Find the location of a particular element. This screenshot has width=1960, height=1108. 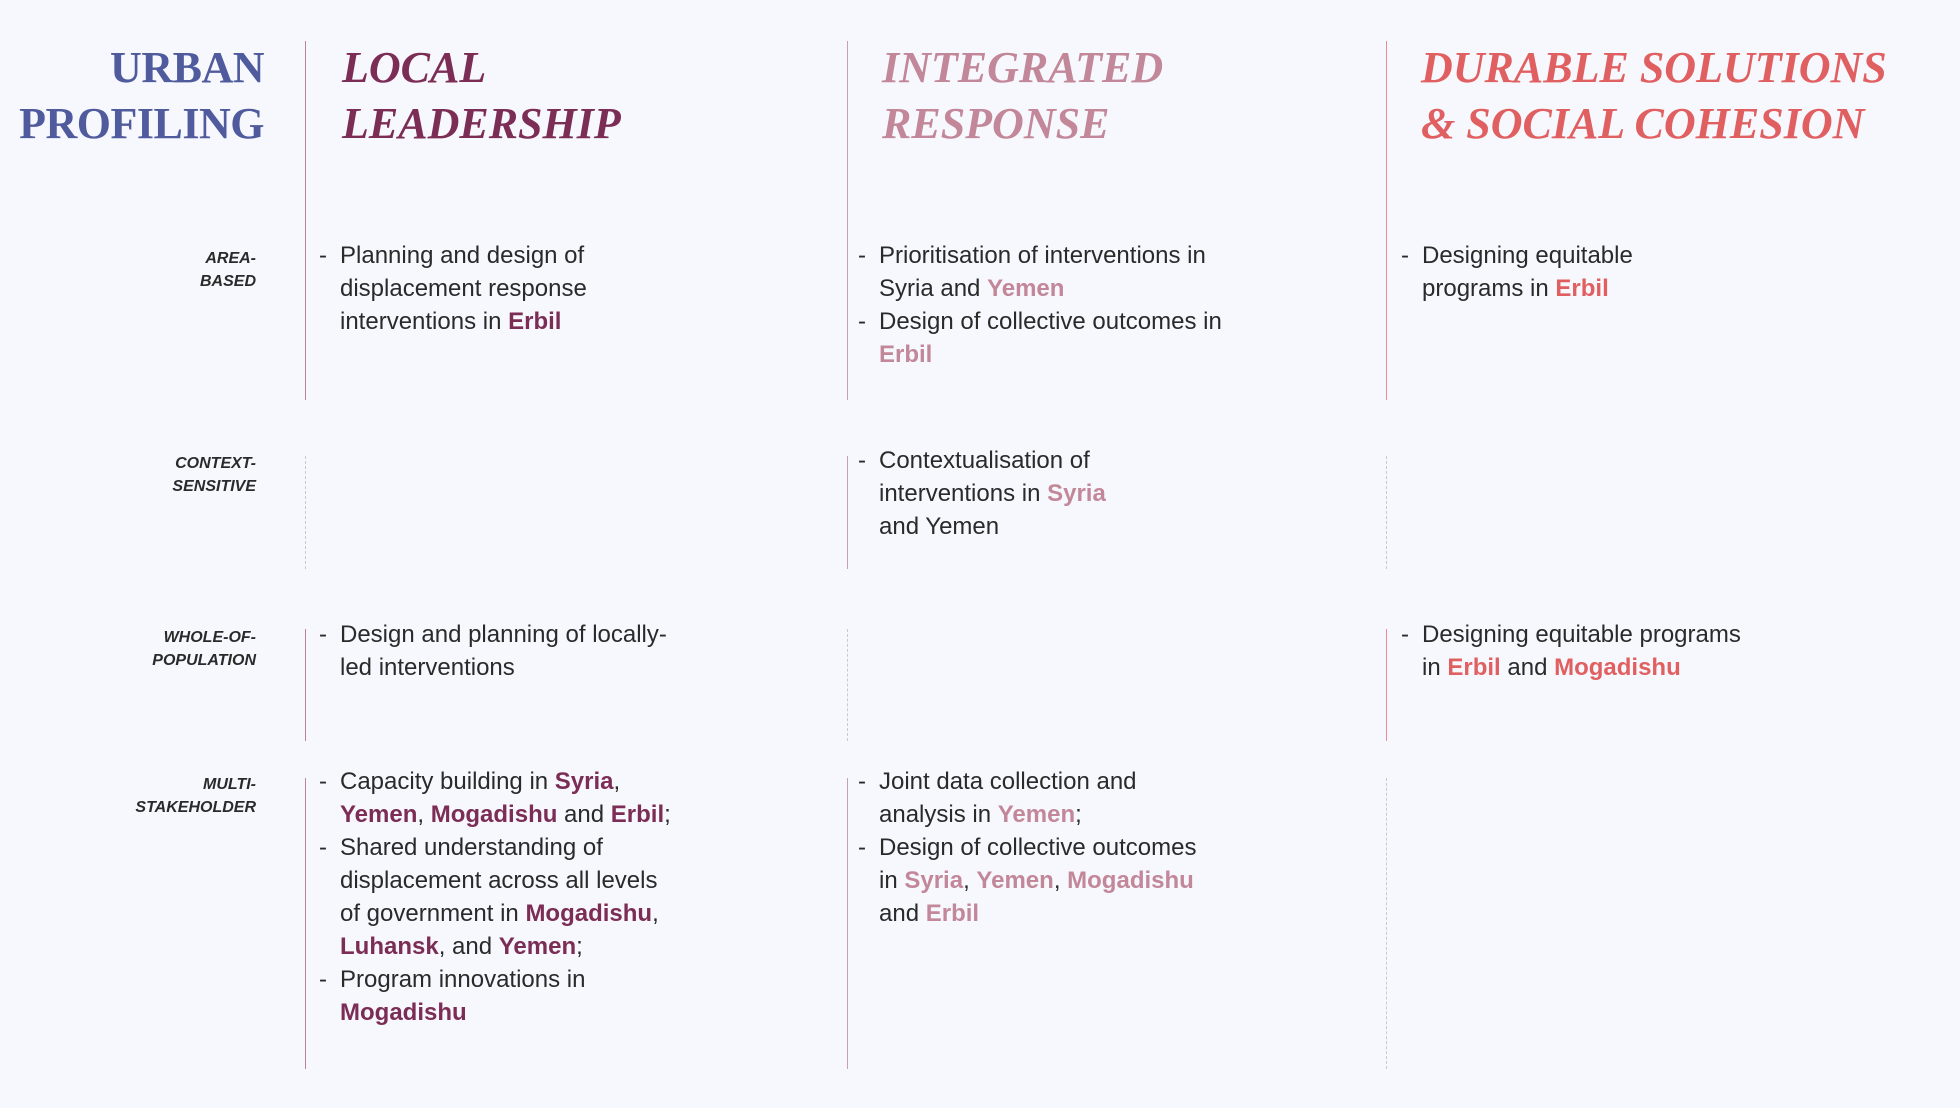

text-line: of government in Mogadishu, is located at coordinates (505, 913).